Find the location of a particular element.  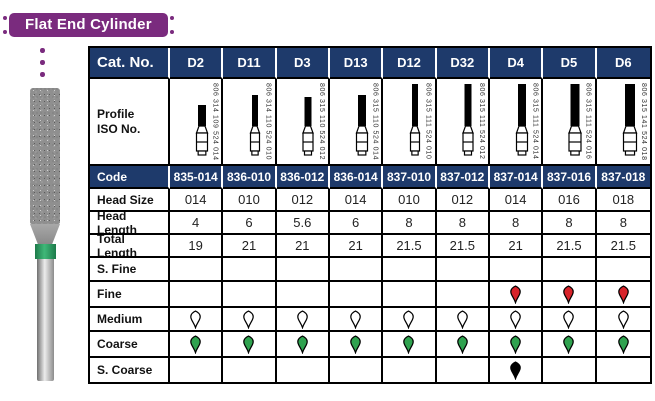

row-label-total_length: Total Length is located at coordinates (130, 246).